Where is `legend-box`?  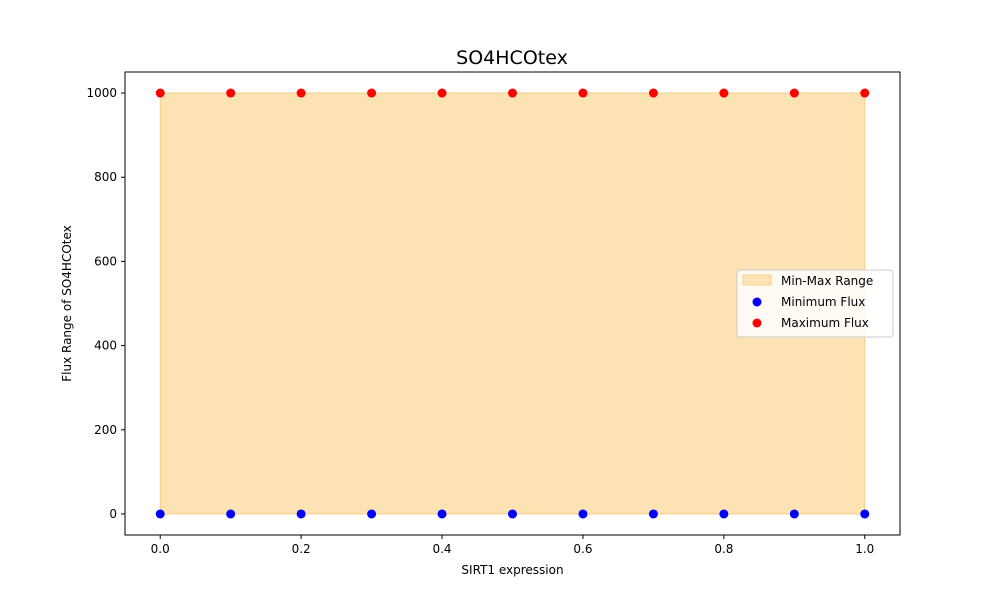 legend-box is located at coordinates (815, 303).